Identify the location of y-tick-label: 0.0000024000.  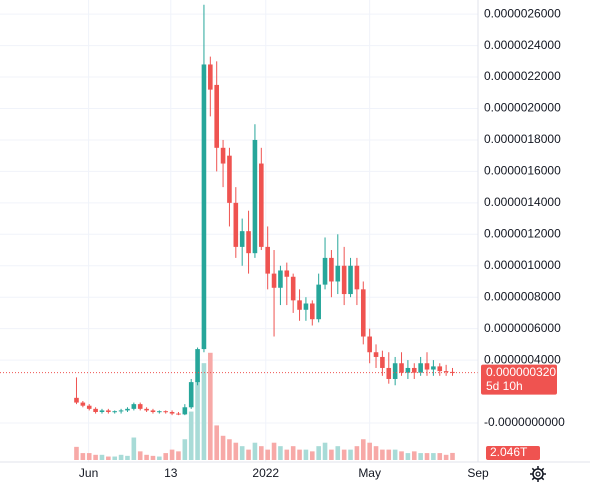
(522, 45).